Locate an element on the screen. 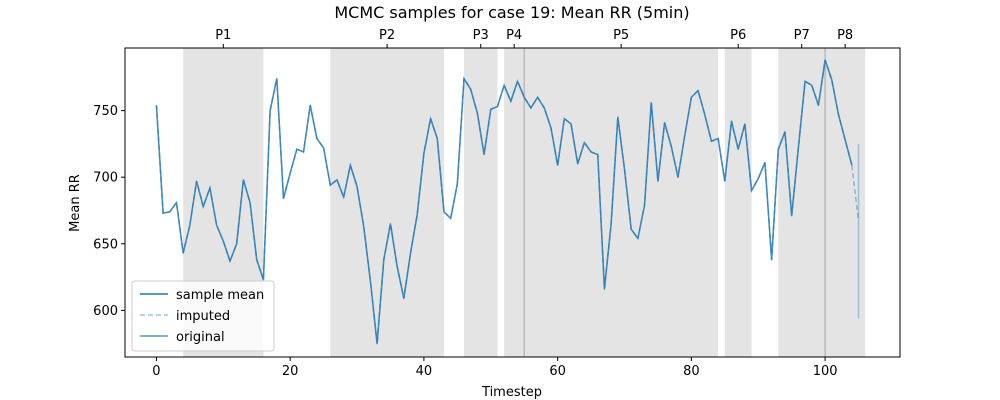  period-shade-p6 is located at coordinates (738, 202).